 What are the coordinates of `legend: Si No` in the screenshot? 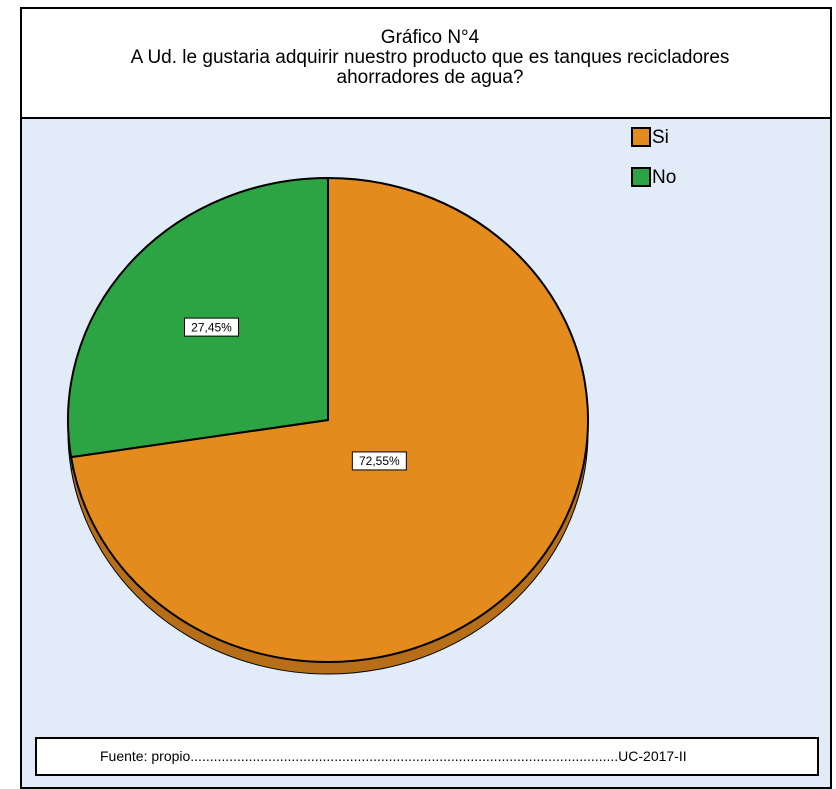 It's located at (653, 157).